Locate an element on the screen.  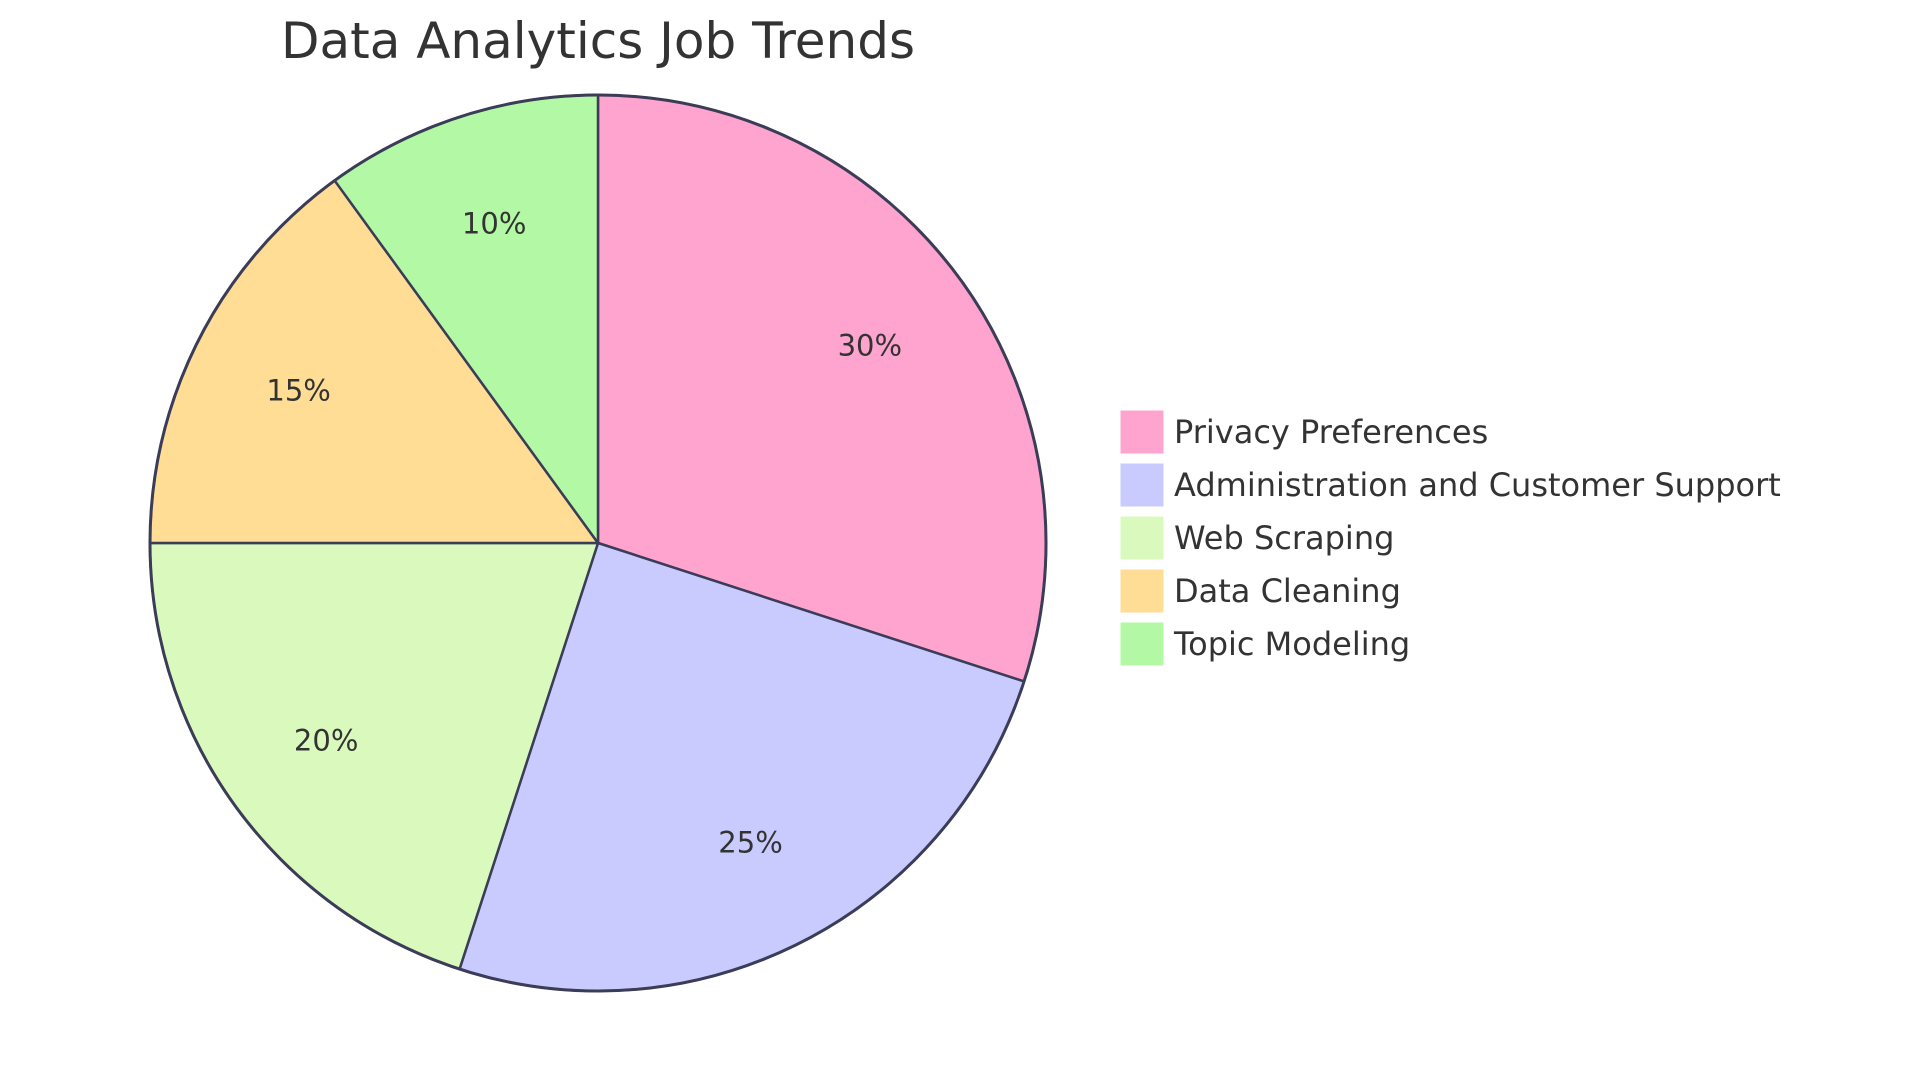
slice-label-web-scraping: 20% is located at coordinates (326, 740).